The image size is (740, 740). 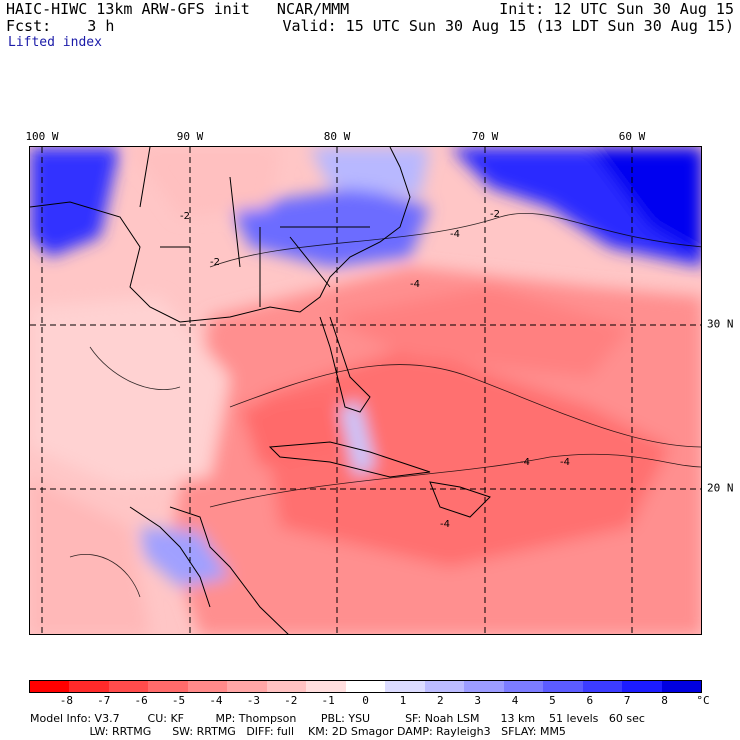 What do you see at coordinates (720, 324) in the screenshot?
I see `lat-label-30n: 30 N` at bounding box center [720, 324].